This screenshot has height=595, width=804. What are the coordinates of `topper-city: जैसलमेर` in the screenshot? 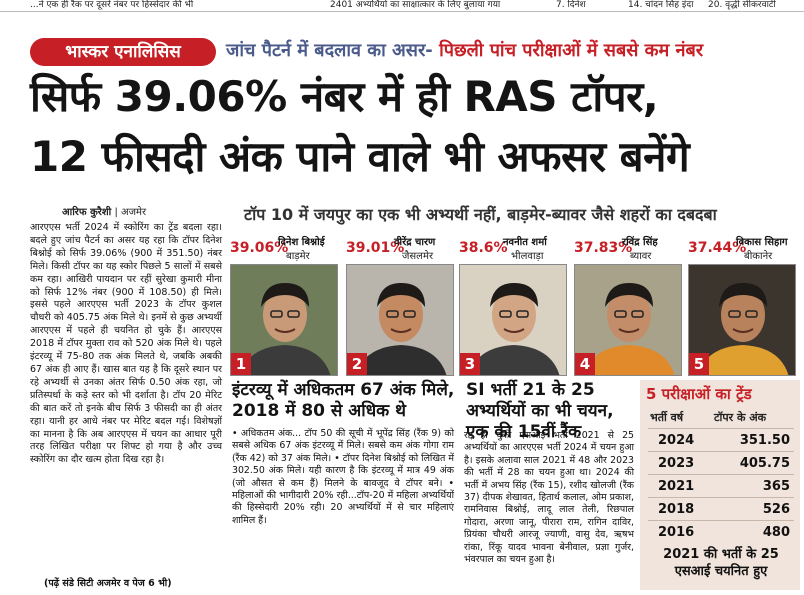 It's located at (418, 256).